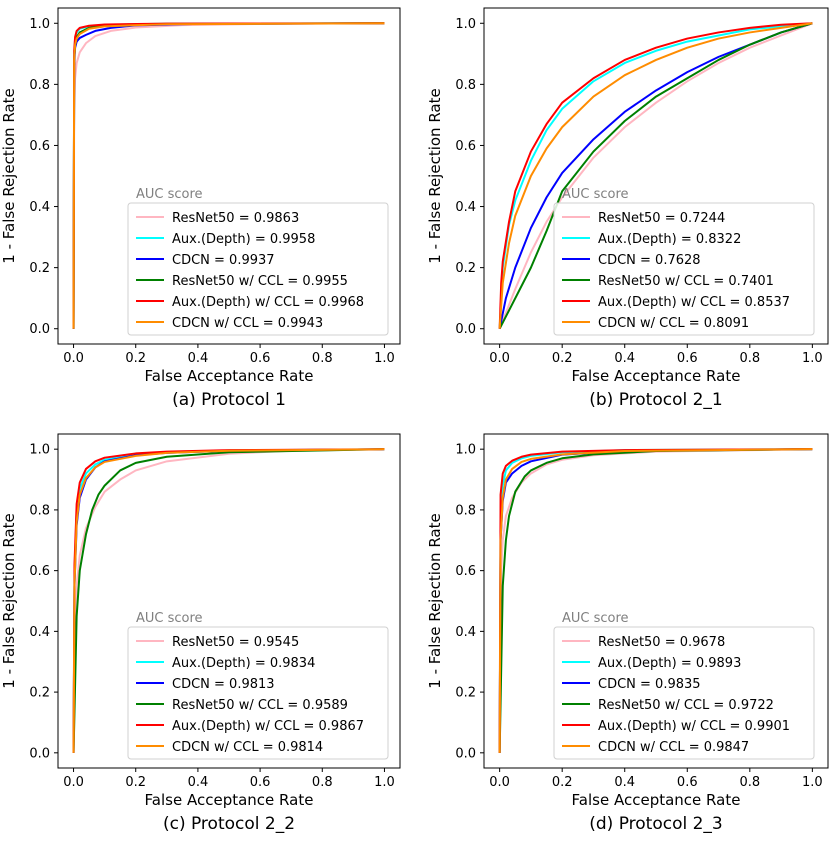 The height and width of the screenshot is (845, 830). What do you see at coordinates (229, 824) in the screenshot?
I see `panel-caption: (c) Protocol 2_2` at bounding box center [229, 824].